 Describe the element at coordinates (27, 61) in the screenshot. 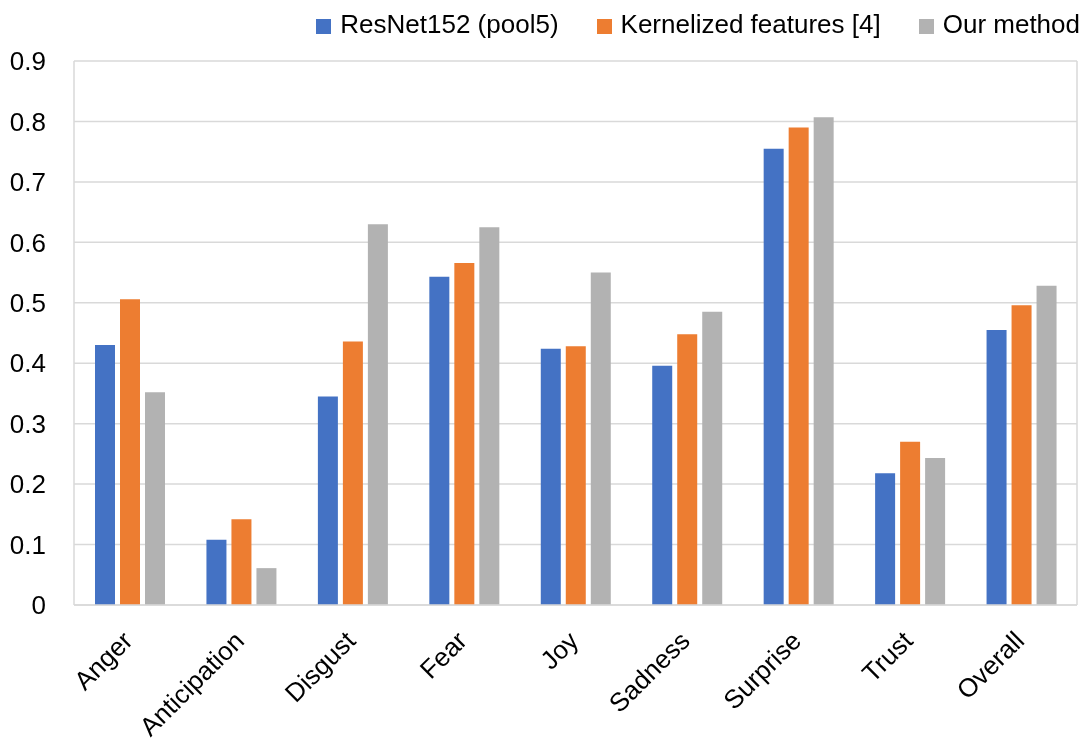

I see `y-tick-label: 0.9` at that location.